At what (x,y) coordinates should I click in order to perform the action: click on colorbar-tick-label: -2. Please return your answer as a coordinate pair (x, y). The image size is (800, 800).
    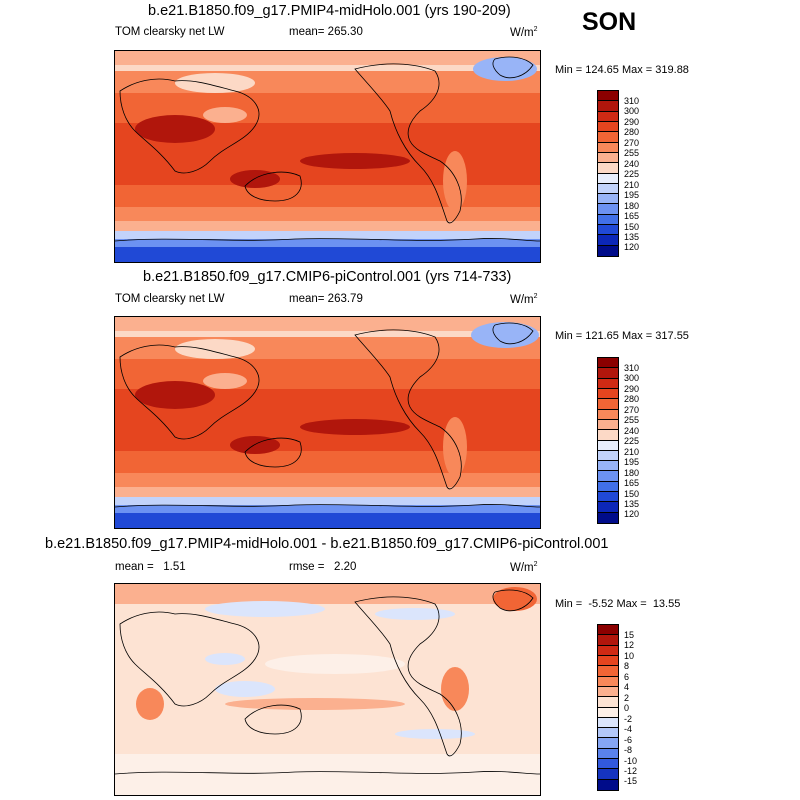
    Looking at the image, I should click on (628, 719).